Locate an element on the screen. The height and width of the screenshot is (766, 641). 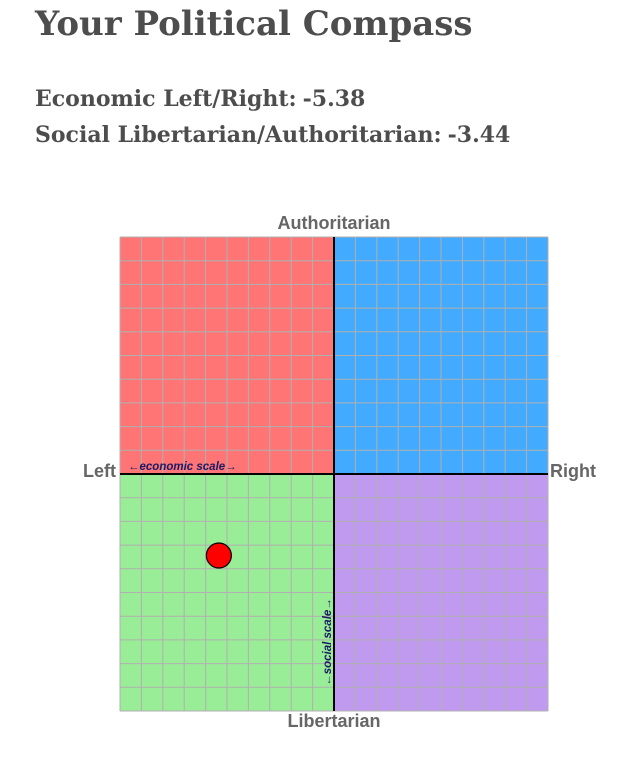
point-layer is located at coordinates (218, 555).